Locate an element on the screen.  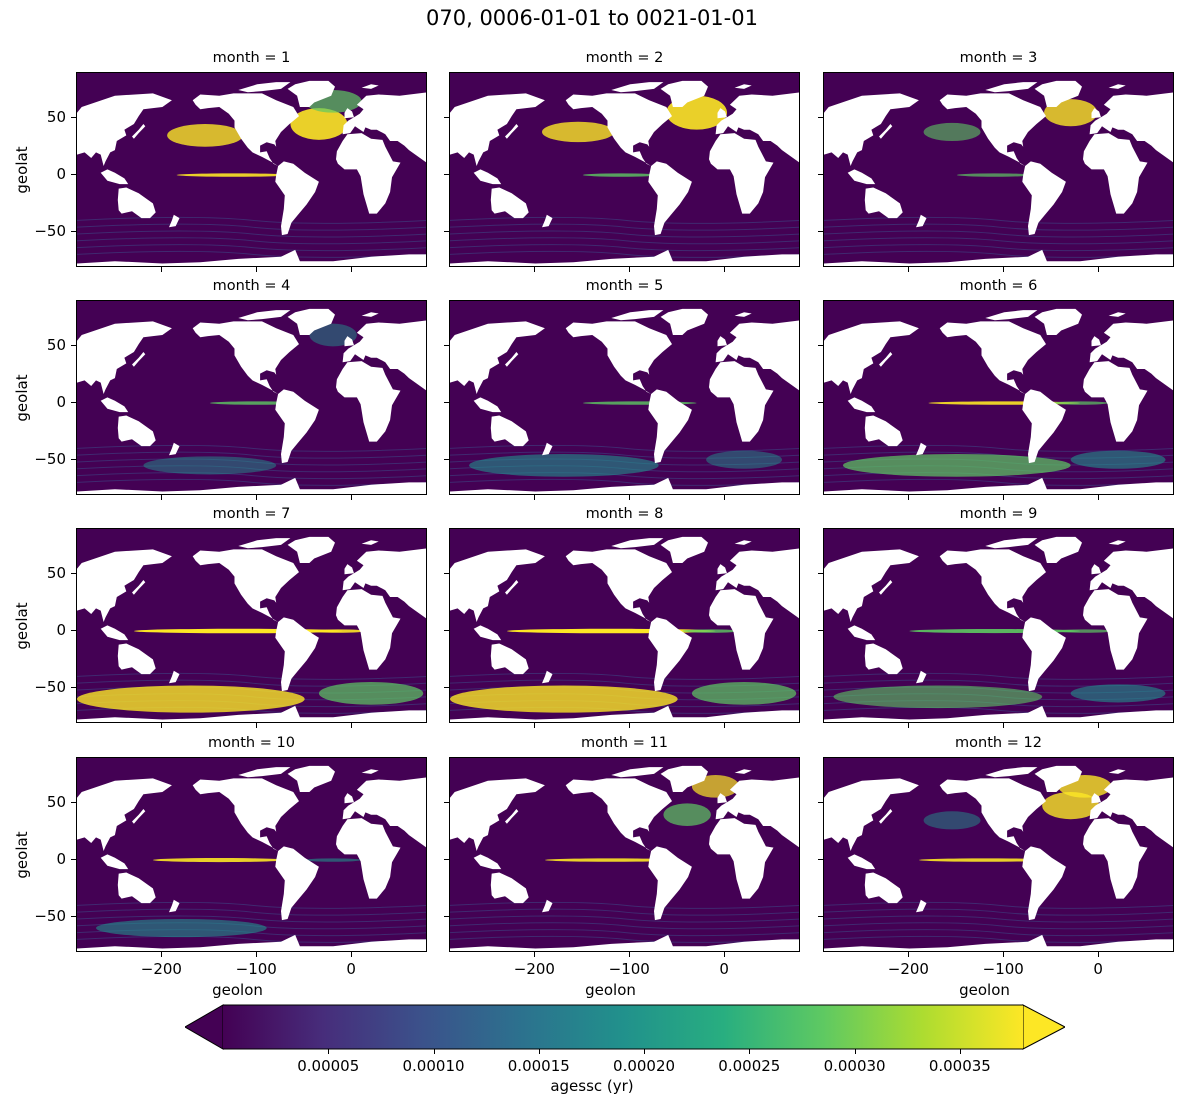
xtick-label: 0 is located at coordinates (351, 969).